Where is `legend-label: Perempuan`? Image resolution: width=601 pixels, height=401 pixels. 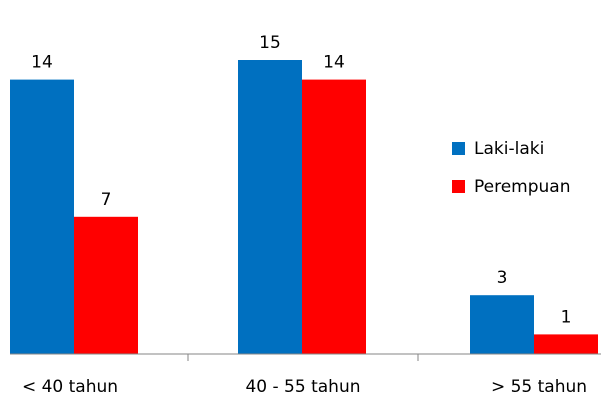 legend-label: Perempuan is located at coordinates (522, 187).